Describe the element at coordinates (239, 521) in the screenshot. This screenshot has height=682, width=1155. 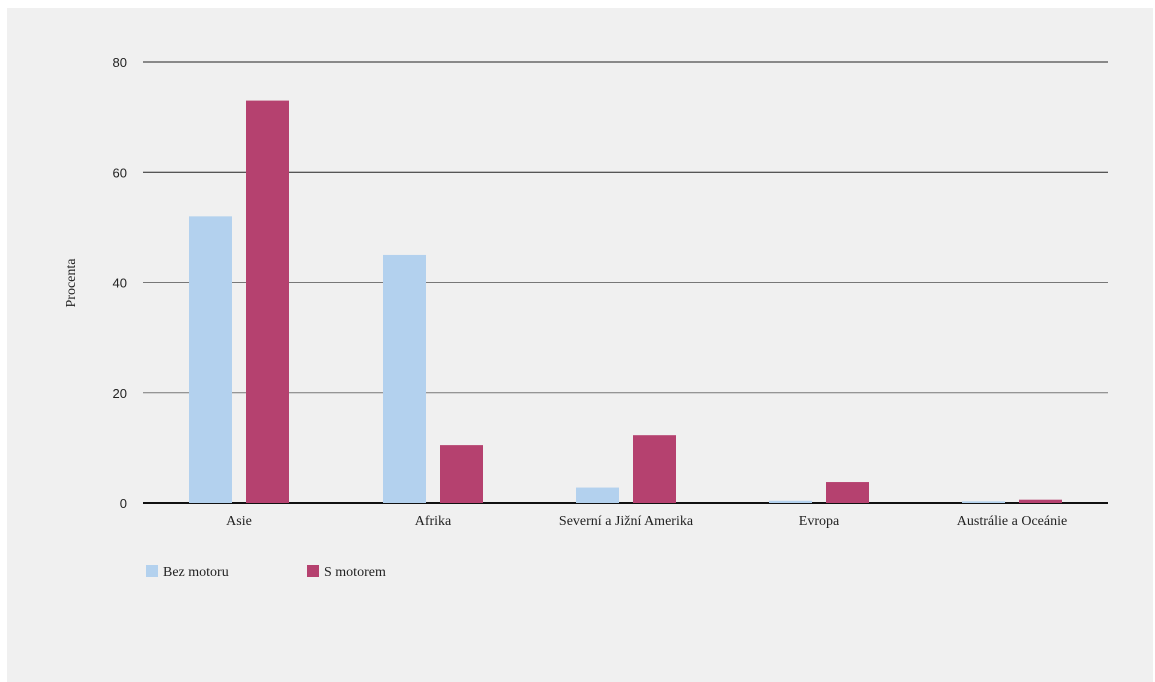
I see `x-category-label: Asie` at that location.